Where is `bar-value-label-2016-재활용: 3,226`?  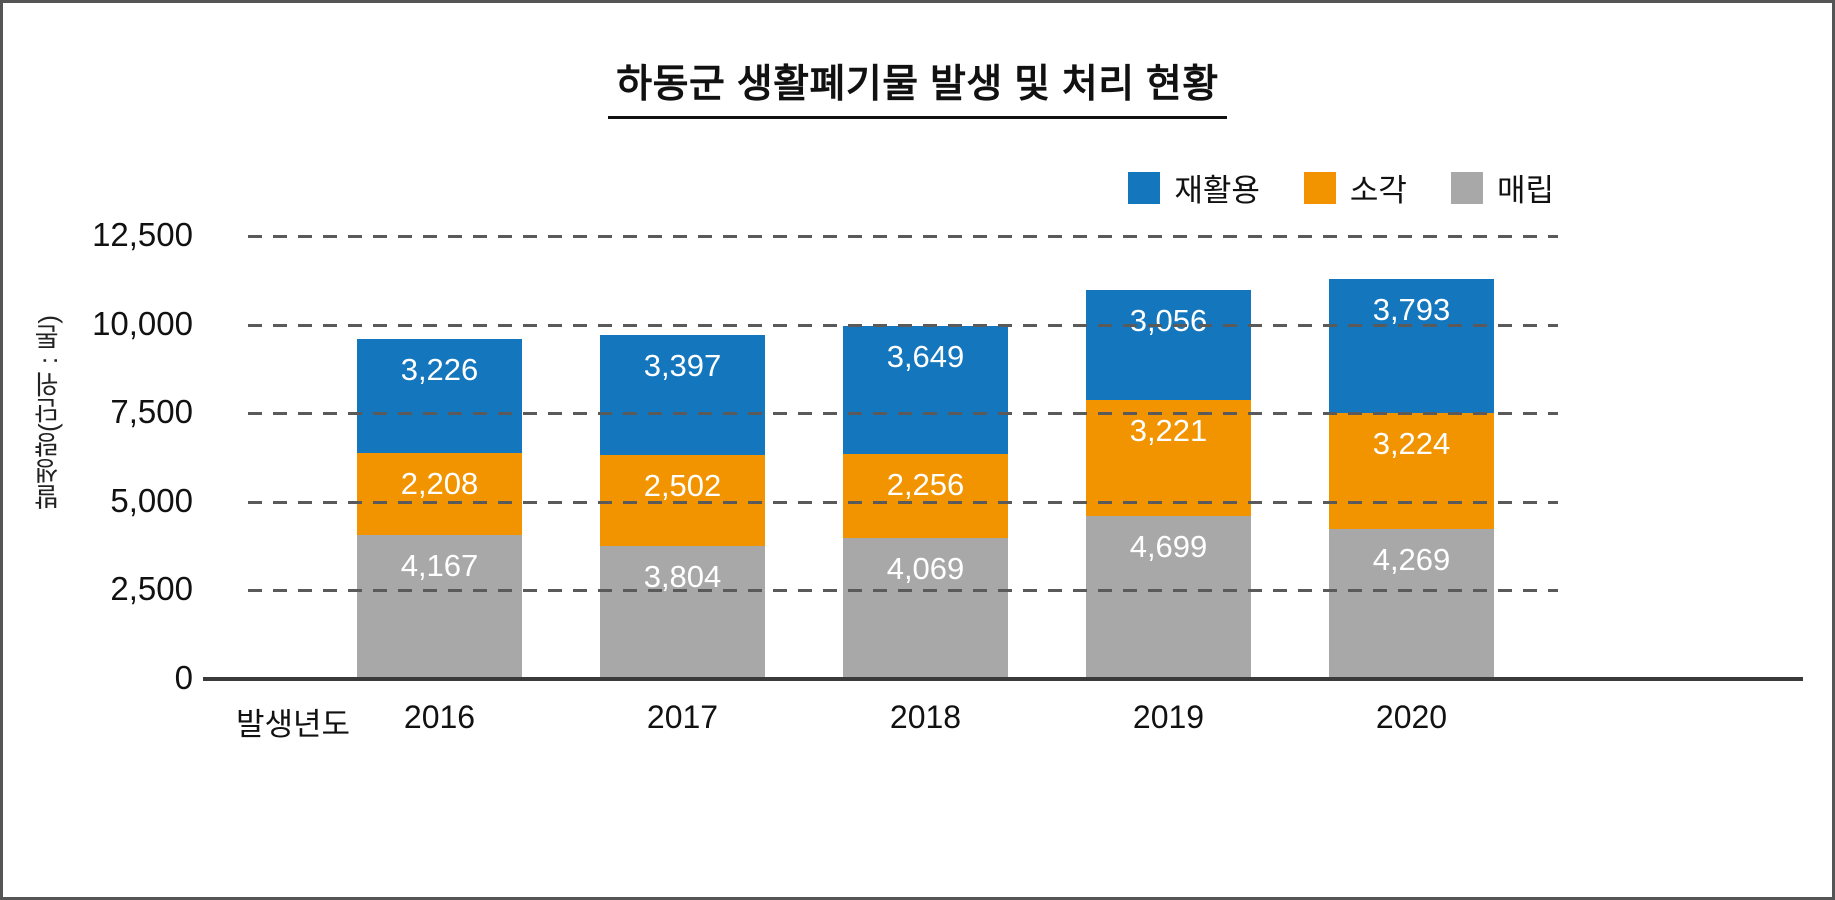 bar-value-label-2016-재활용: 3,226 is located at coordinates (439, 369).